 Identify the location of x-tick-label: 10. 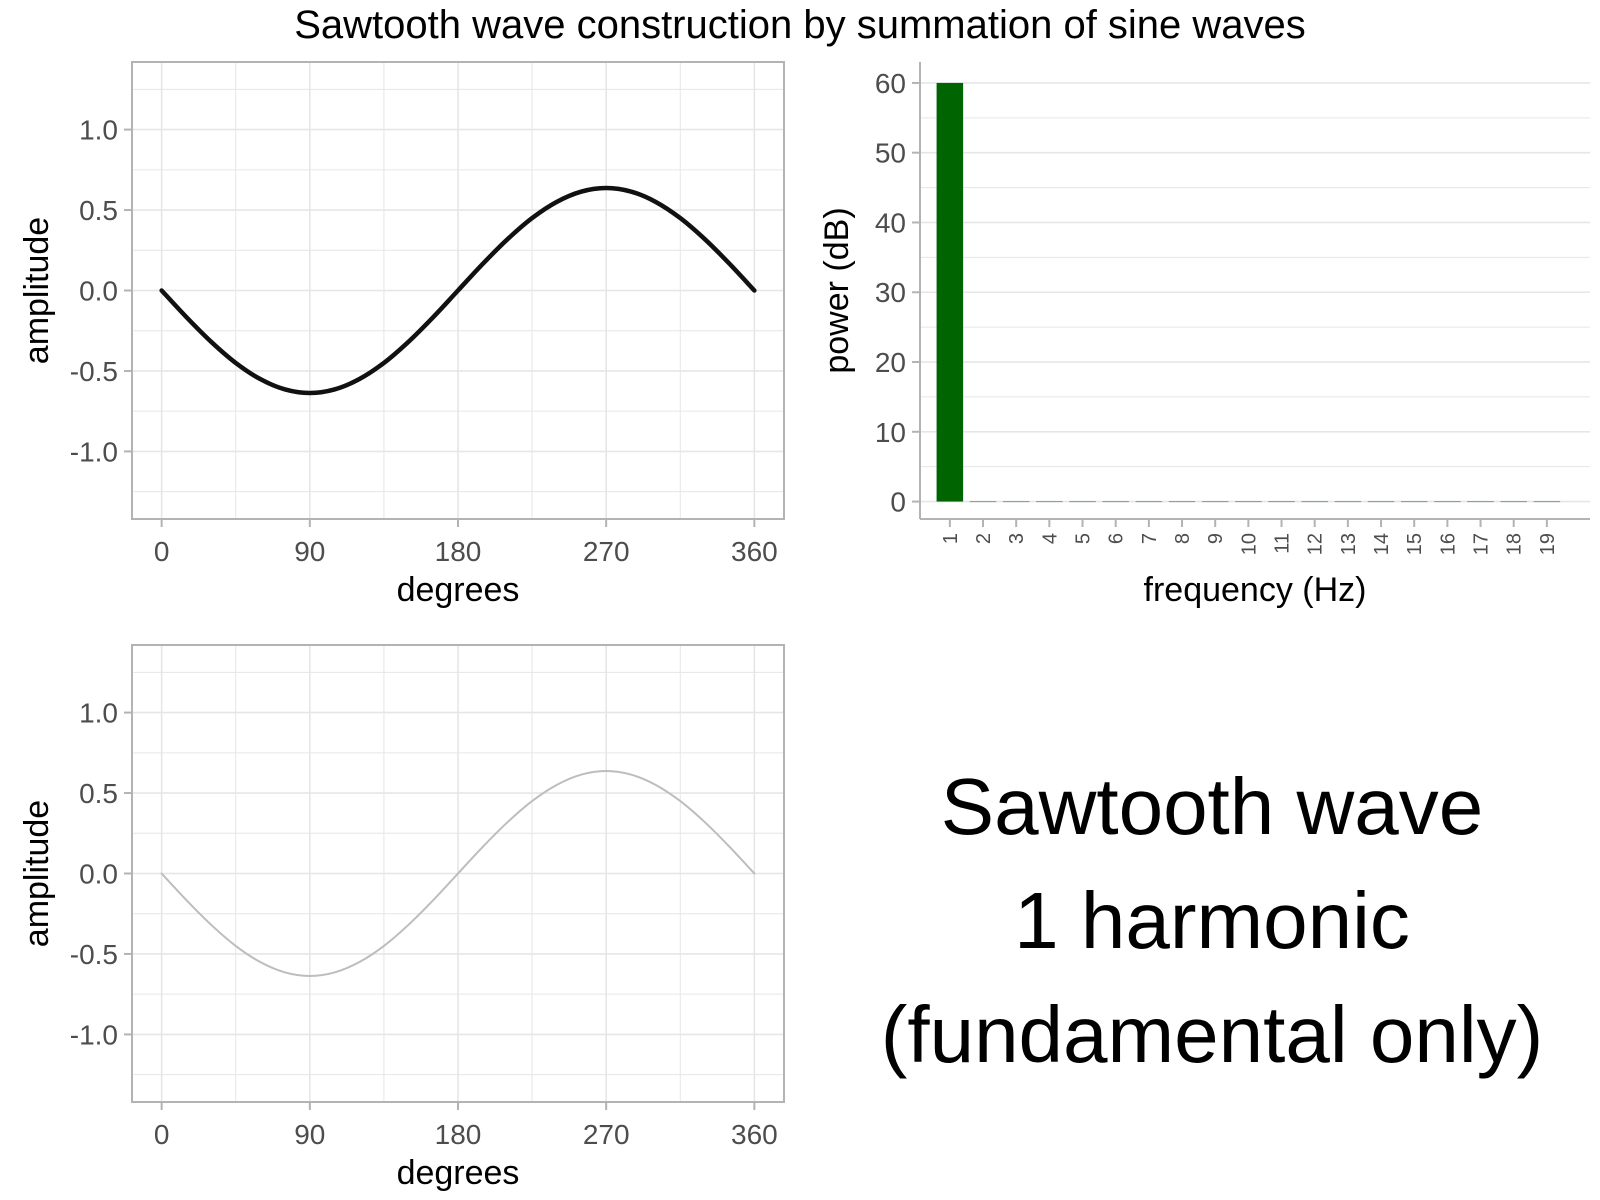
(1249, 544).